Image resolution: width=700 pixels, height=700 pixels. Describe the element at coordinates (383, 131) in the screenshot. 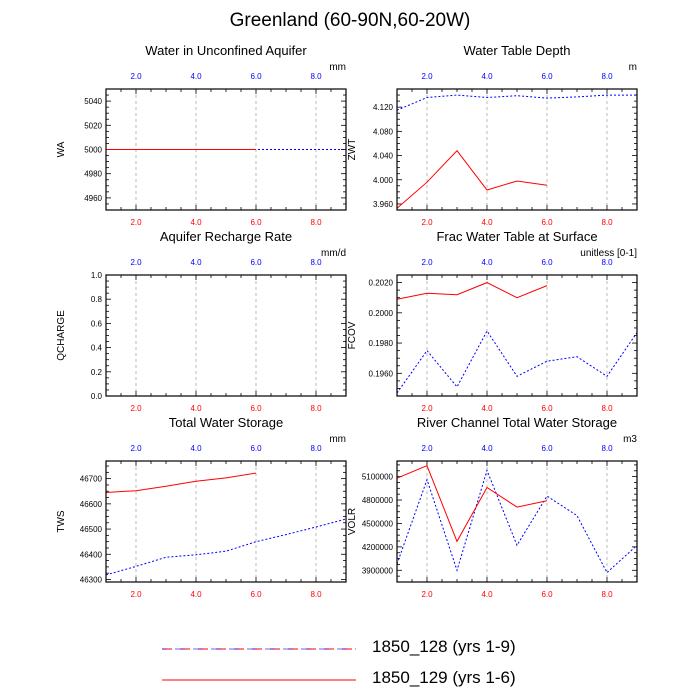

I see `y-tick-label: 4.080` at that location.